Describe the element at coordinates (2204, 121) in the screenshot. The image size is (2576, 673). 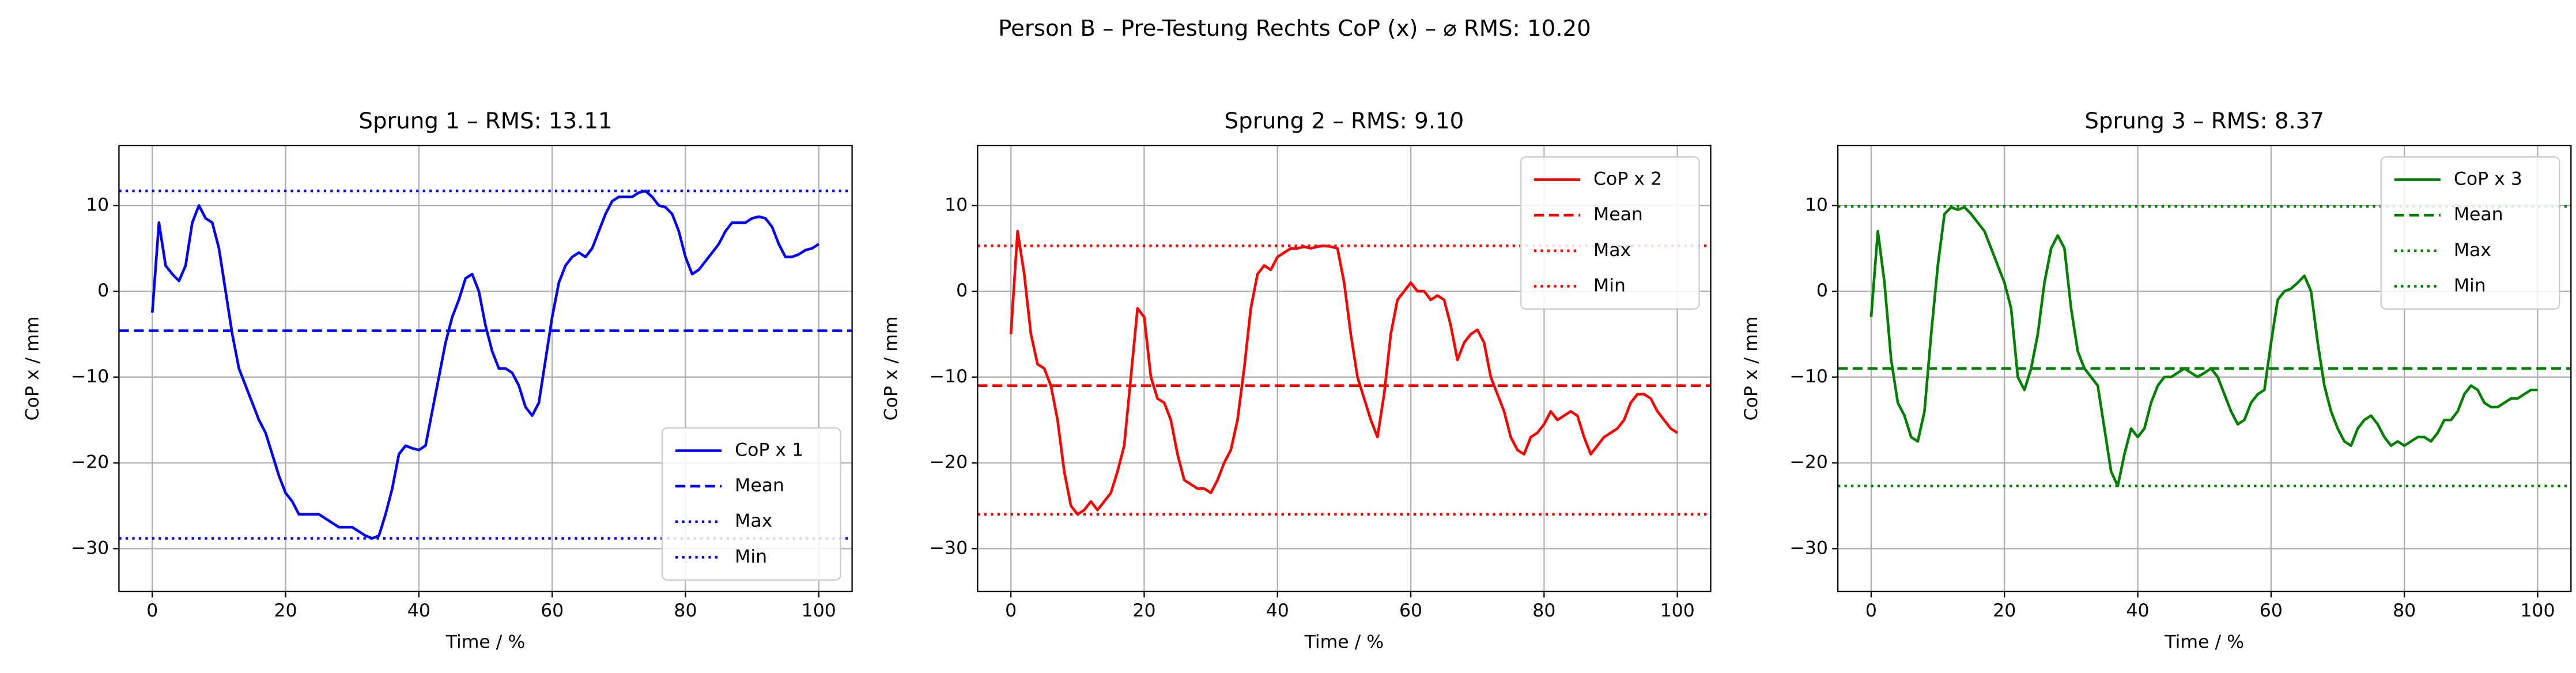
I see `subplot-title: Sprung 3 – RMS: 8.37` at that location.